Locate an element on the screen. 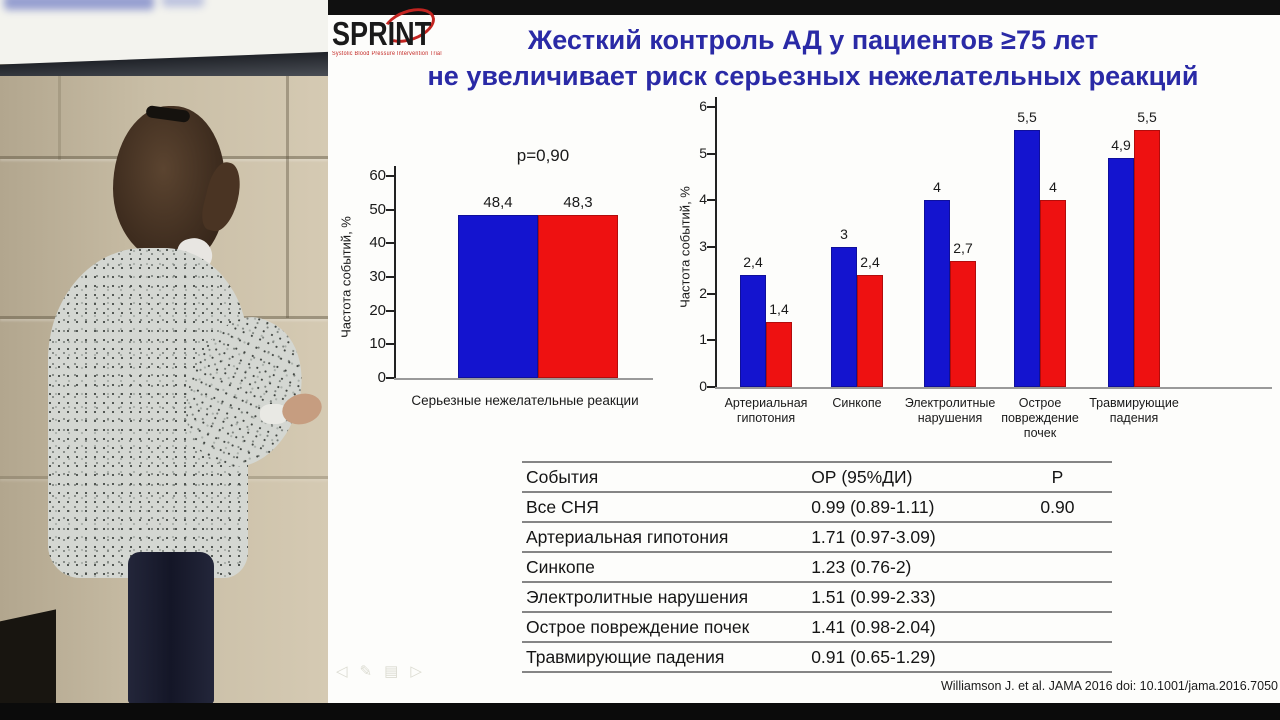 The height and width of the screenshot is (720, 1280). table-cell: 0.91 (0.65-1.29) is located at coordinates (905, 657).